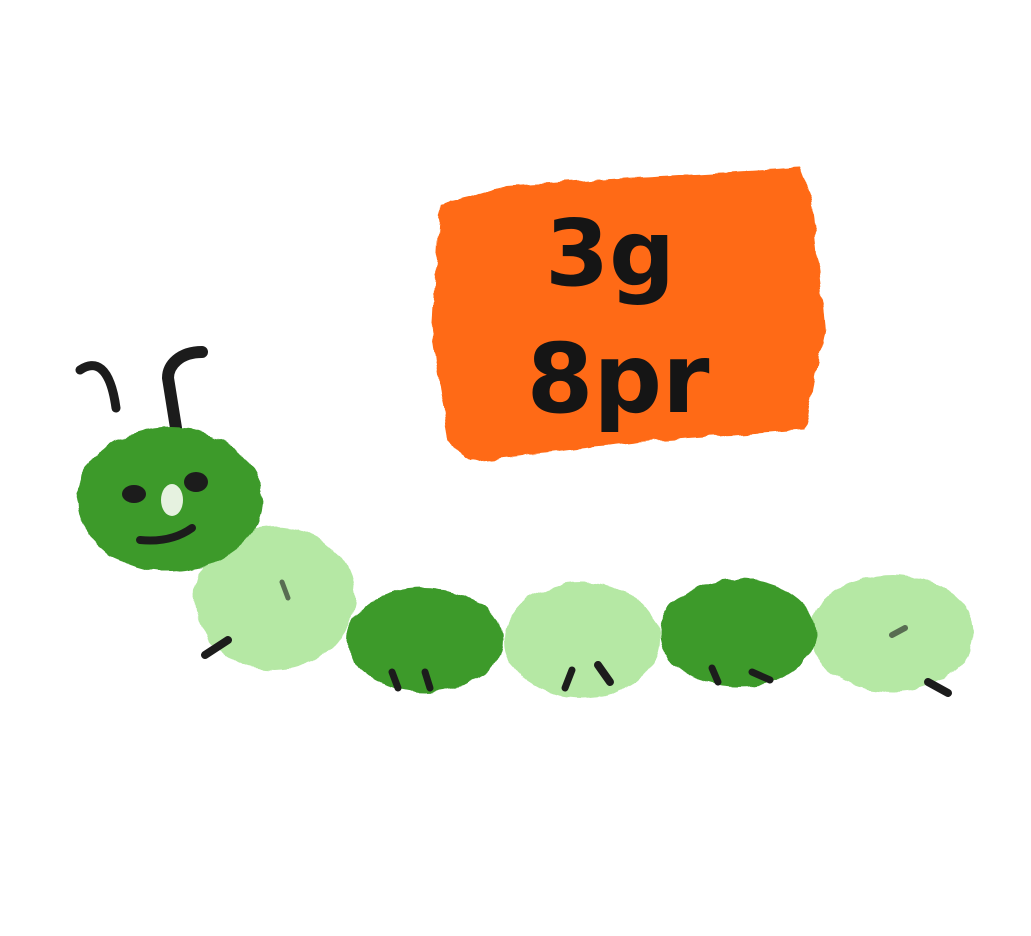 This screenshot has height=936, width=1031. I want to click on sign-line-2: 8pr, so click(619, 379).